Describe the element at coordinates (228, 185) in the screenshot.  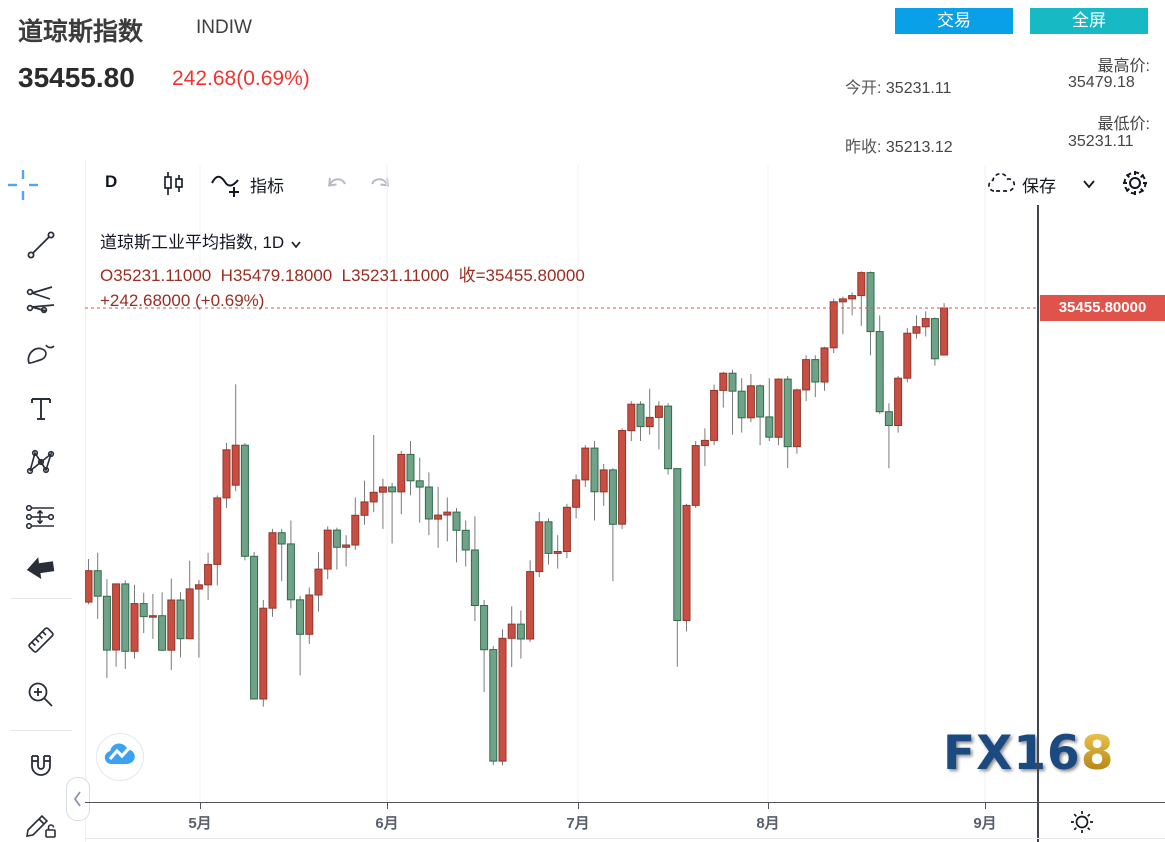
I see `indicators-icon` at that location.